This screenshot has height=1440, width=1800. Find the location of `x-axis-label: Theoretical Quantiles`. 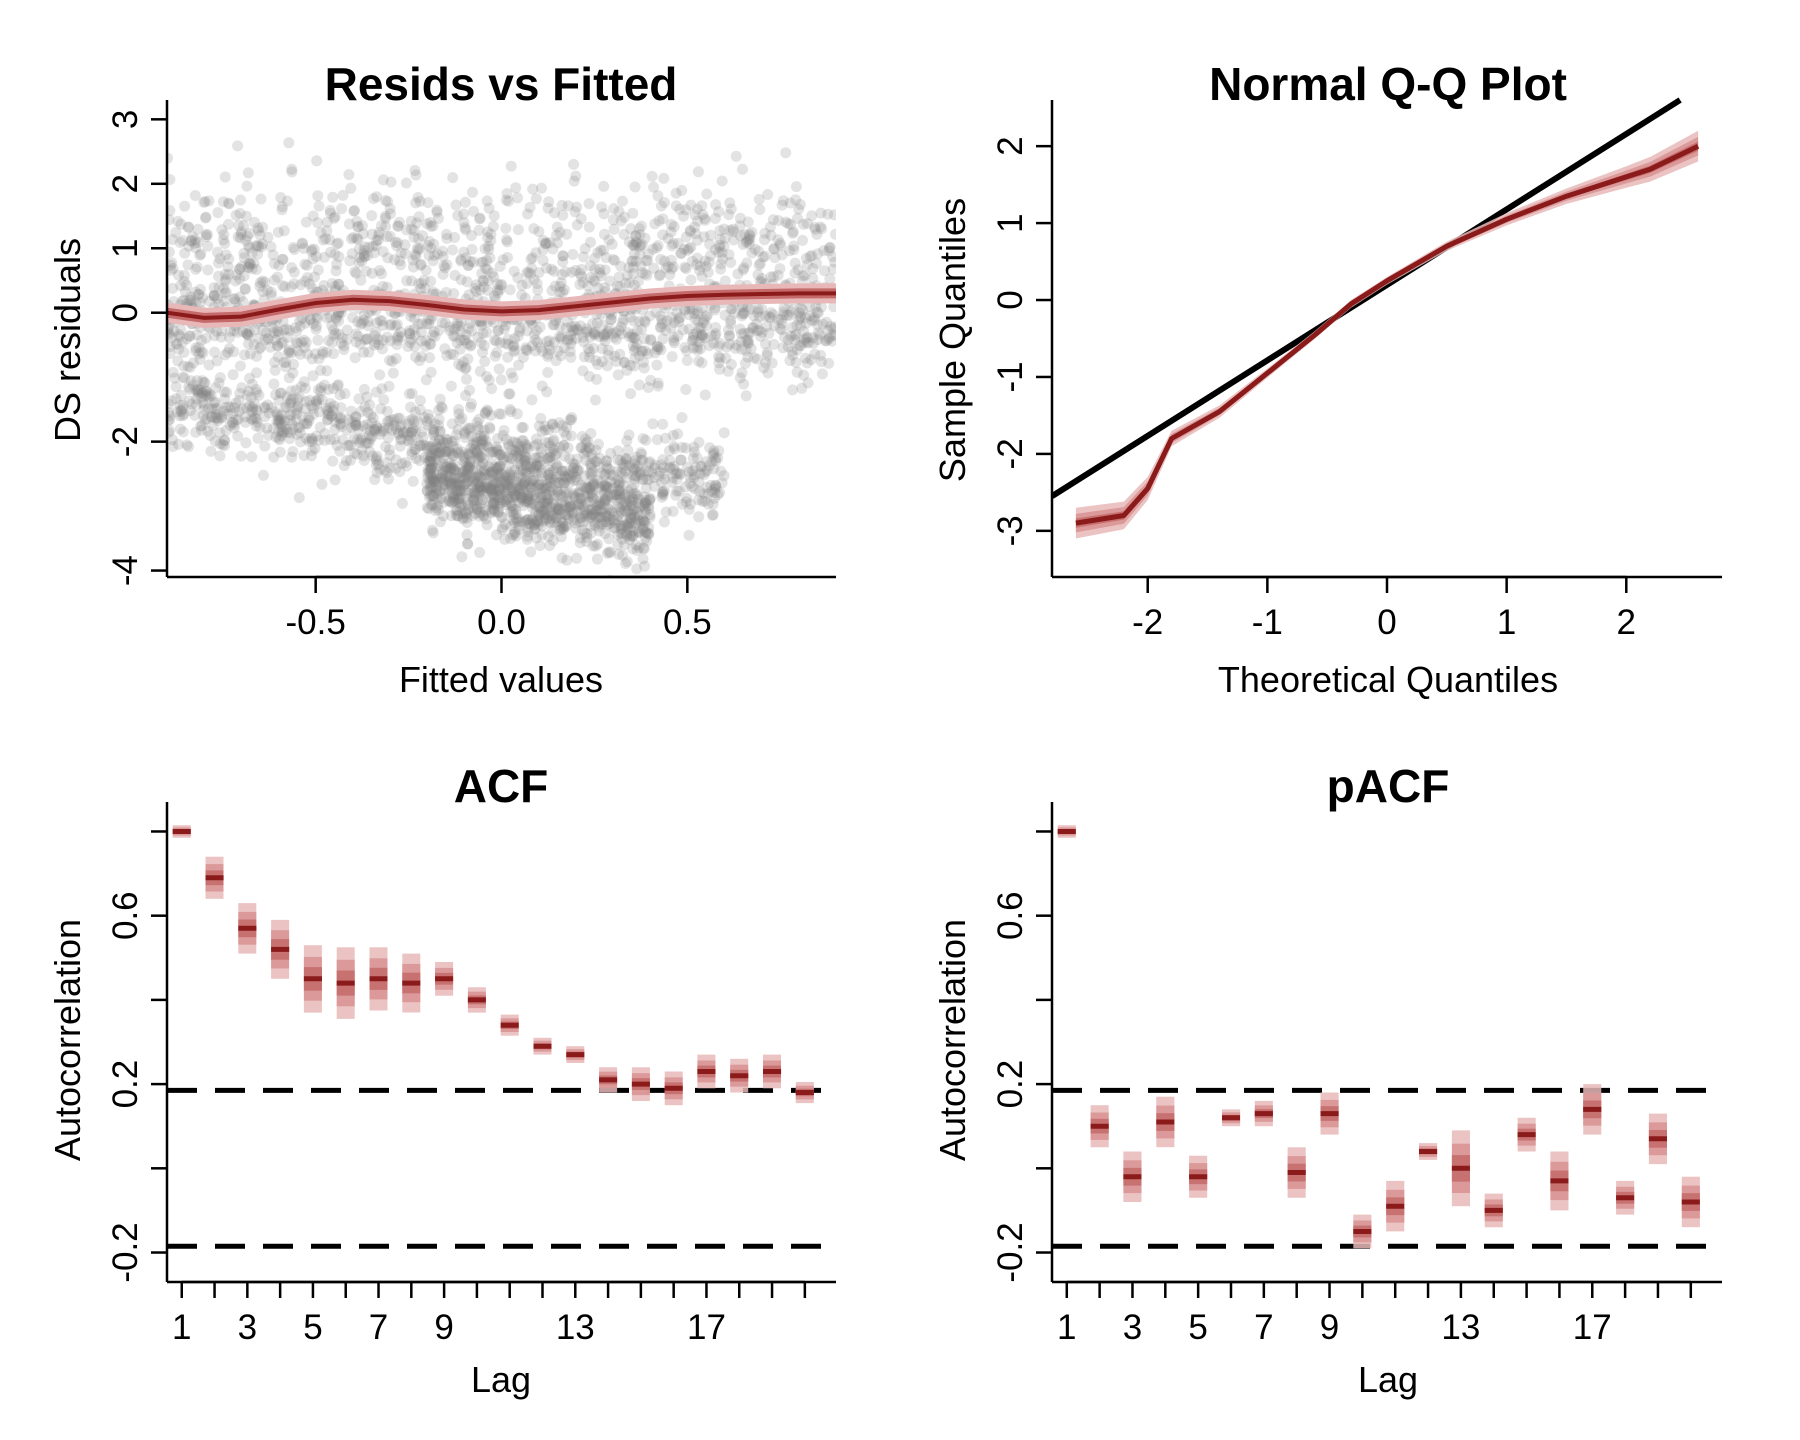

x-axis-label: Theoretical Quantiles is located at coordinates (1388, 679).